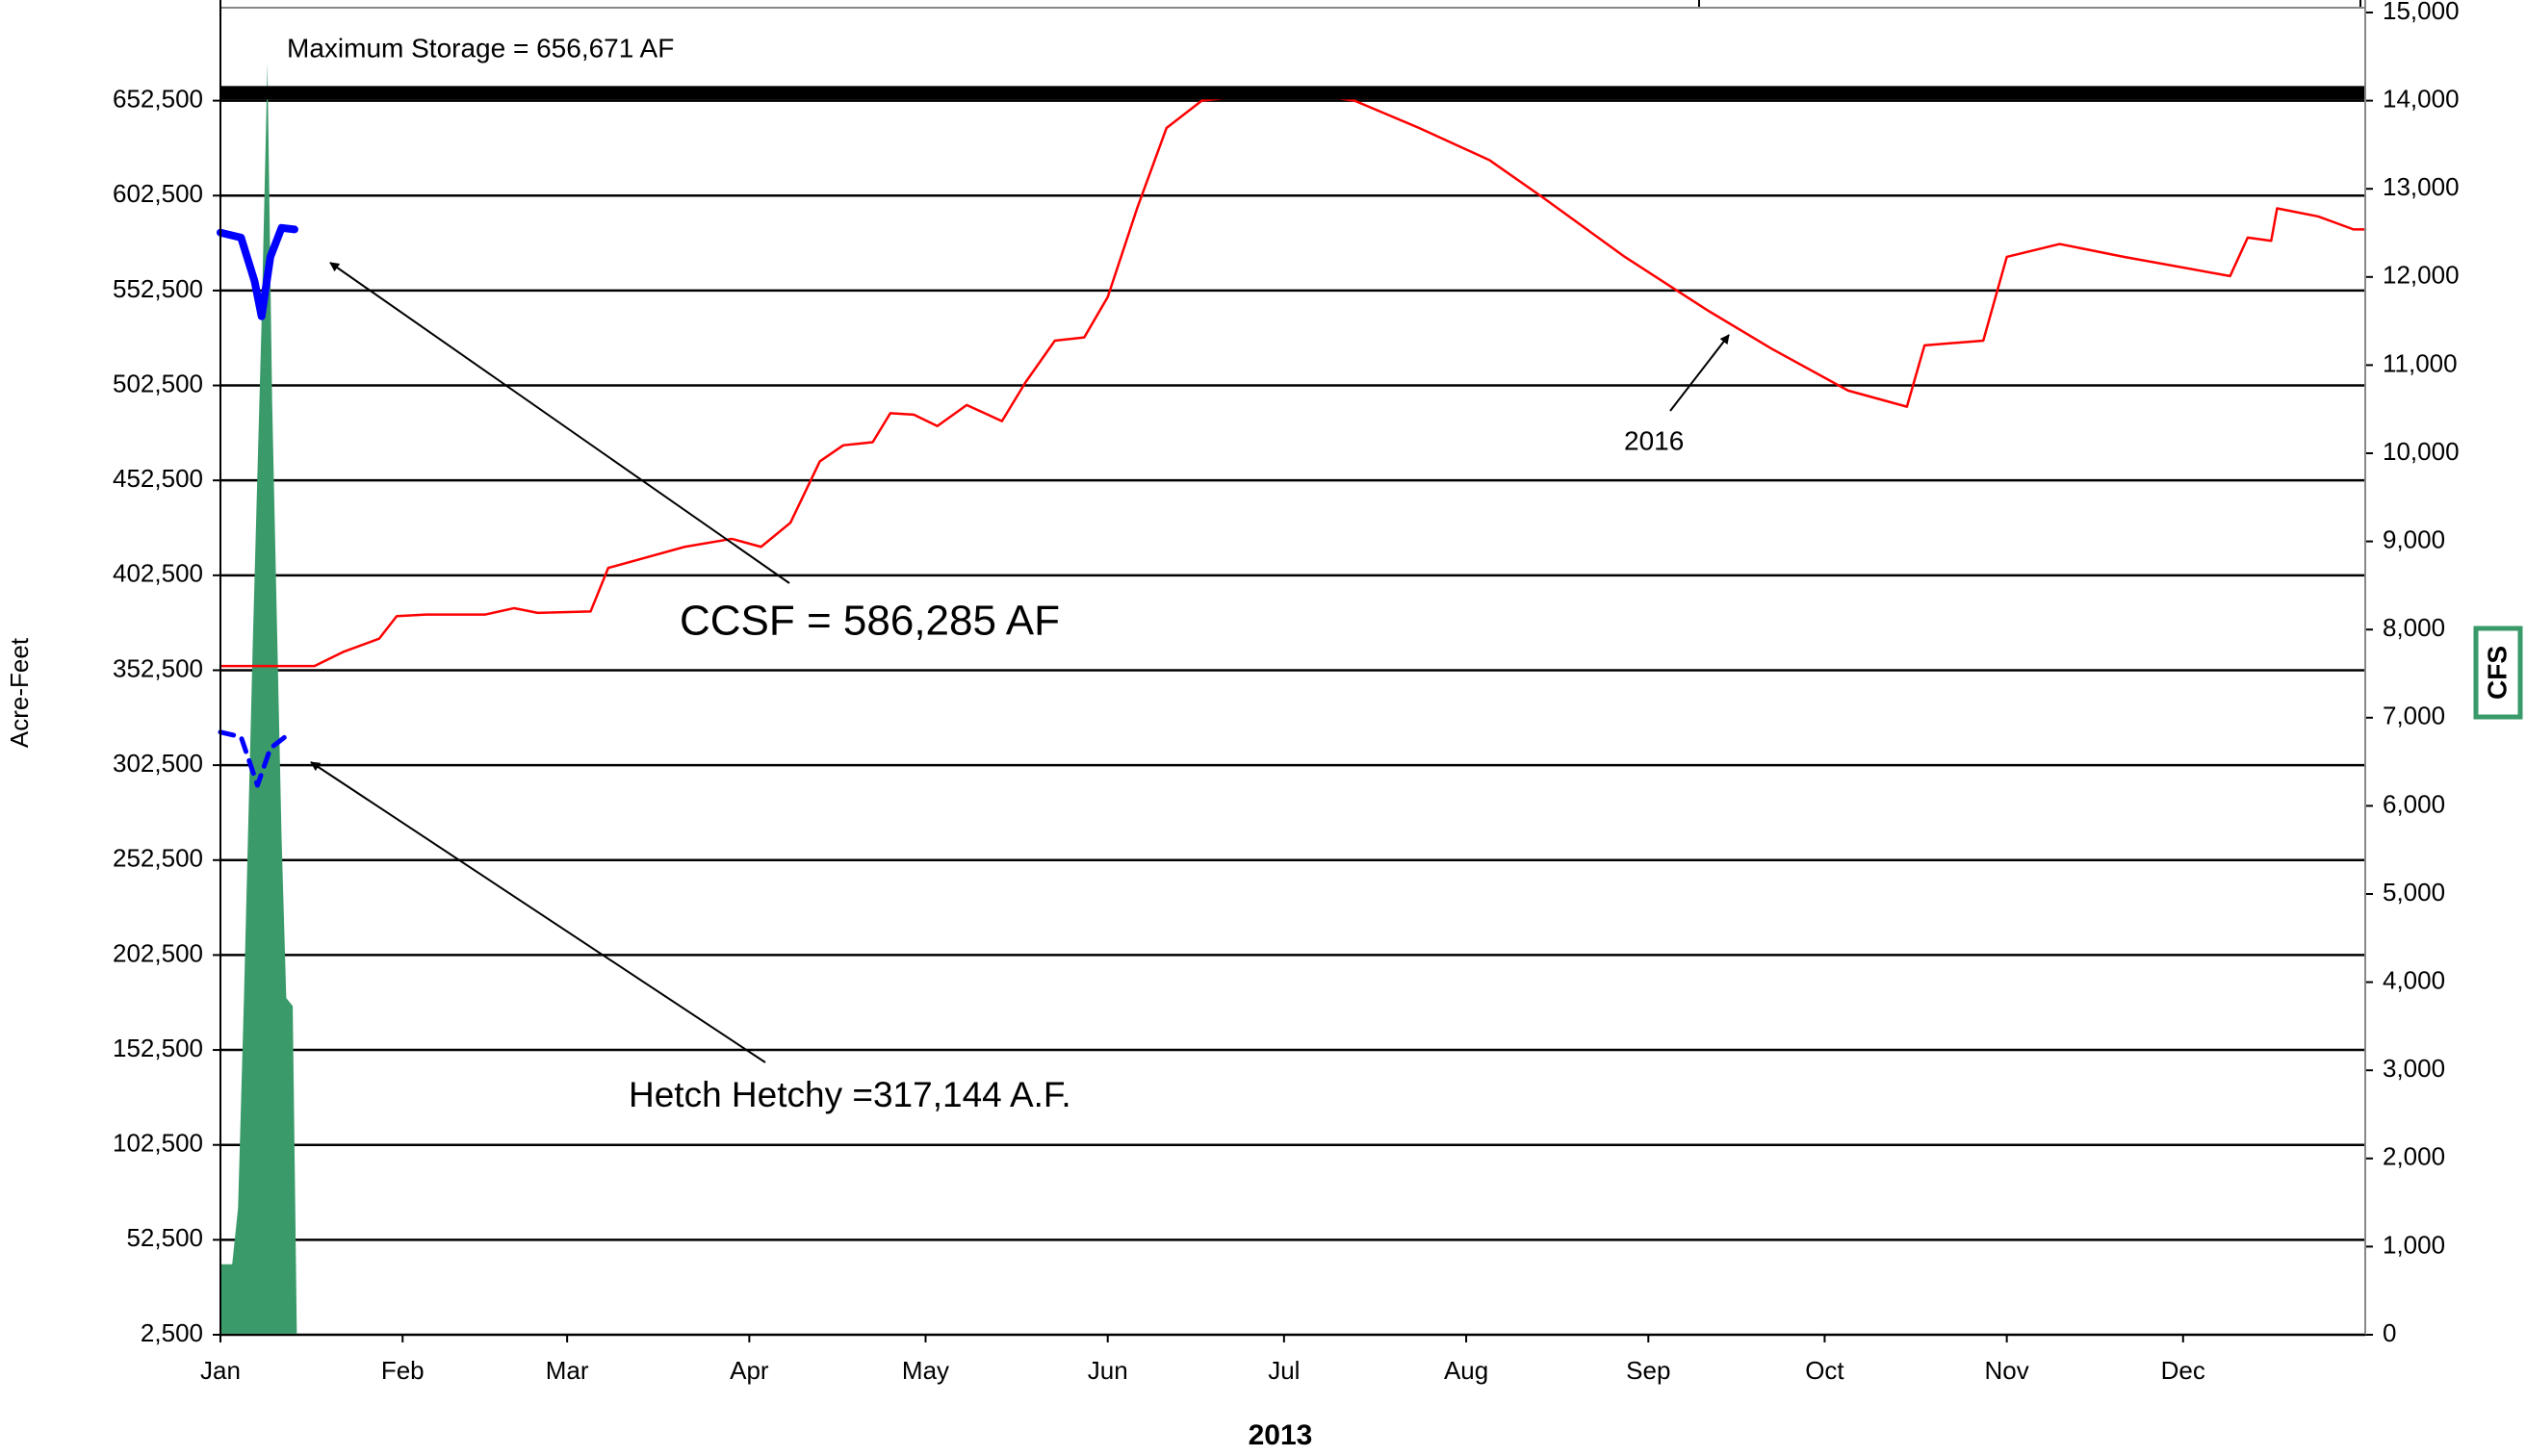 The height and width of the screenshot is (1456, 2526). Describe the element at coordinates (2414, 1245) in the screenshot. I see `y2-tick-label: 1,000` at that location.